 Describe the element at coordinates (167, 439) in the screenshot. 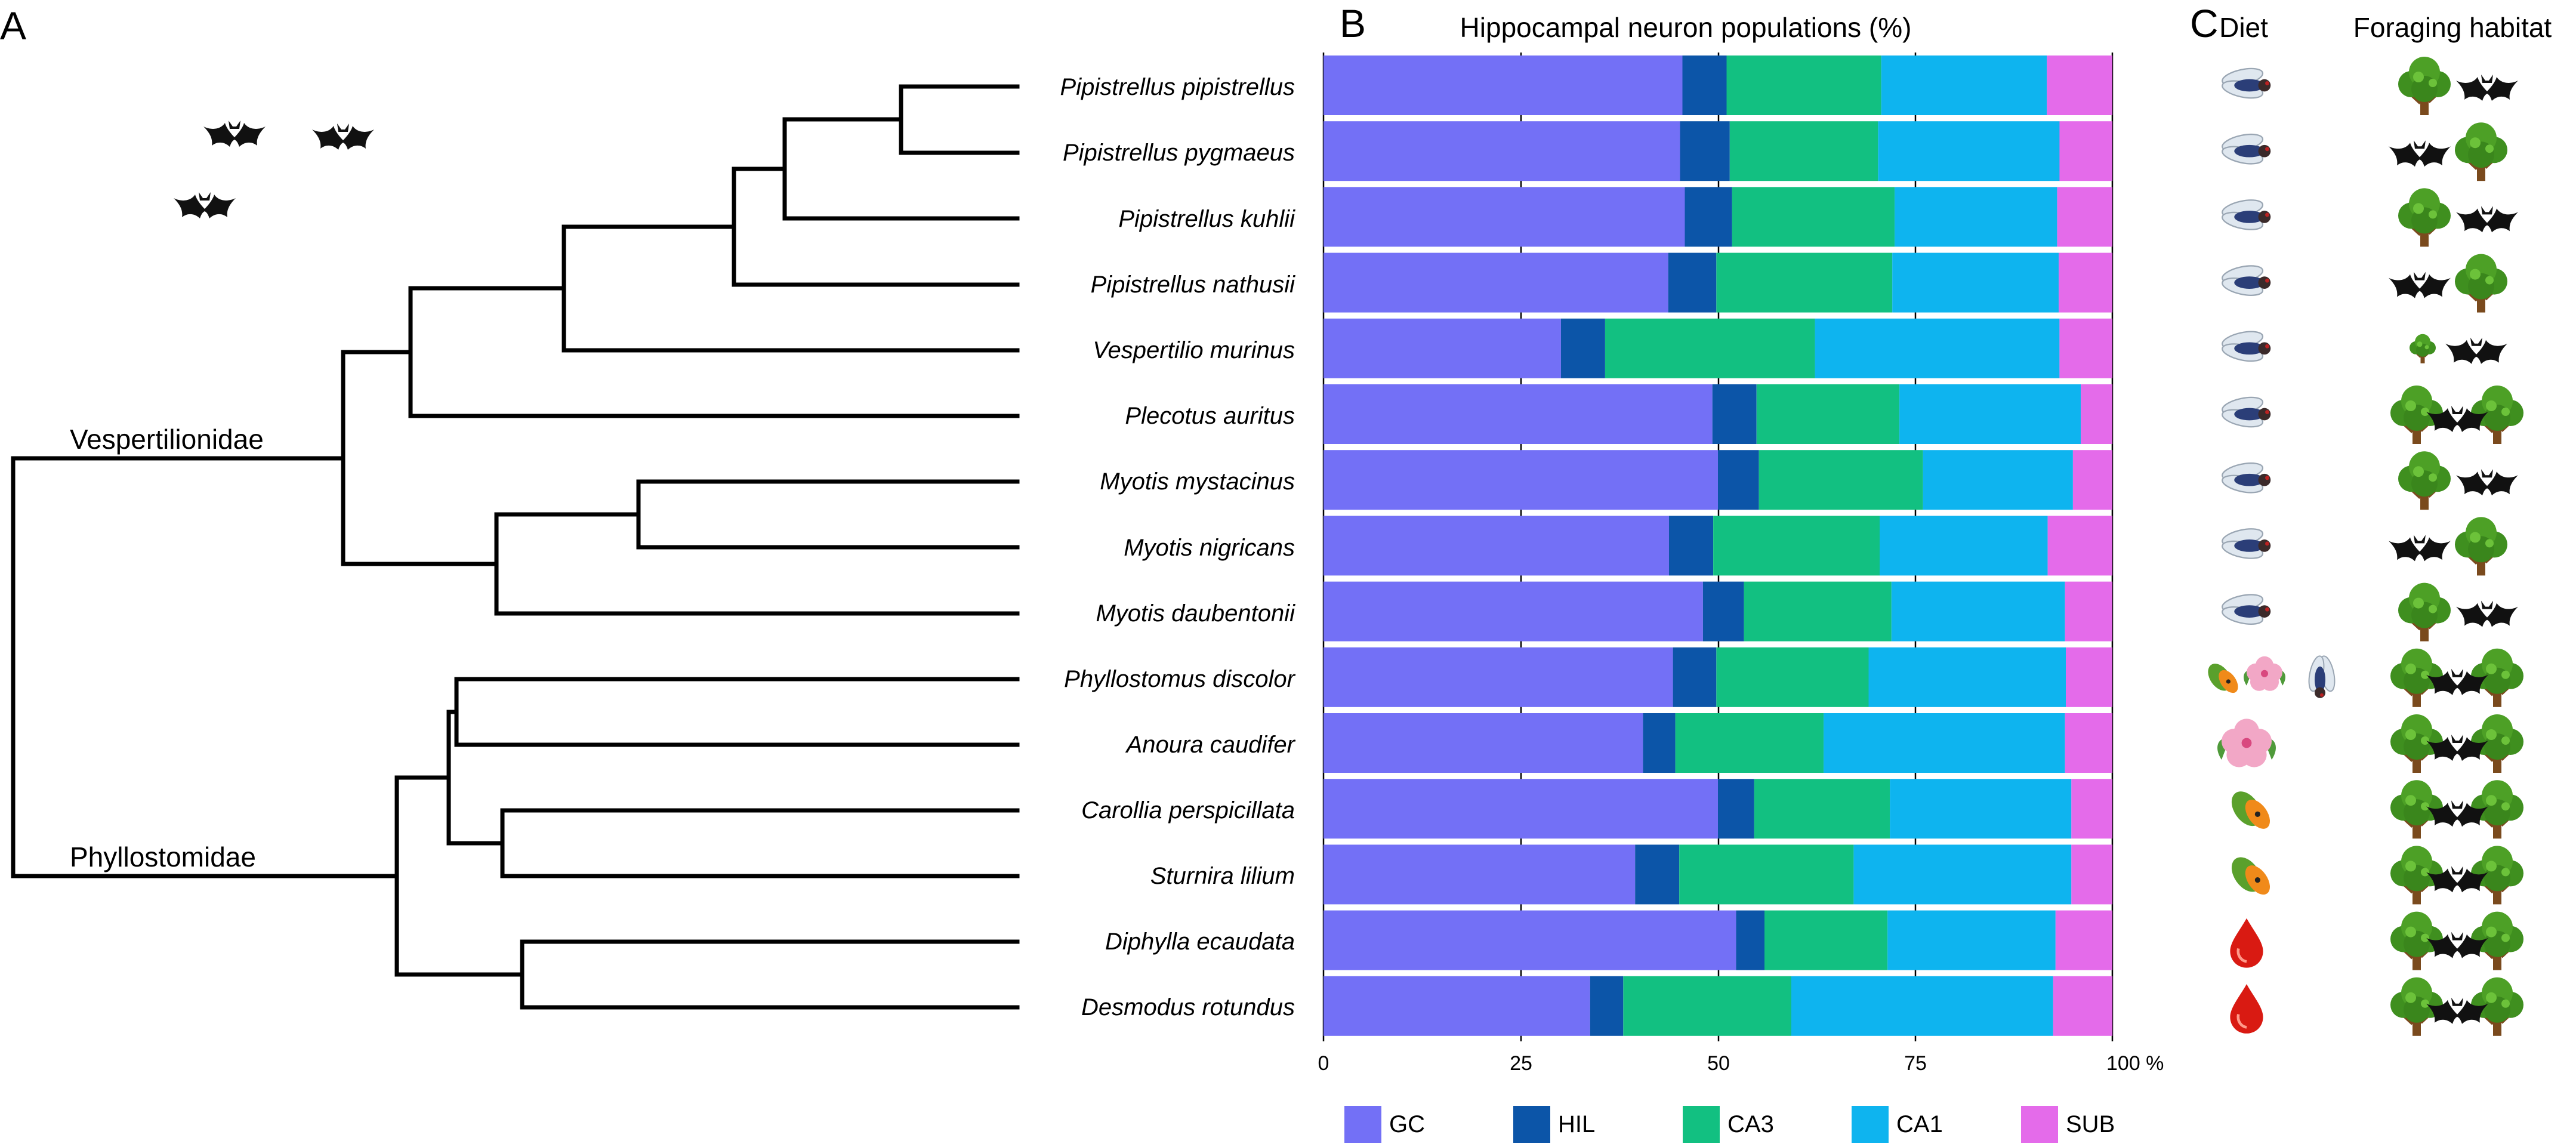

I see `family-label-vespertilionidae: Vespertilionidae` at that location.